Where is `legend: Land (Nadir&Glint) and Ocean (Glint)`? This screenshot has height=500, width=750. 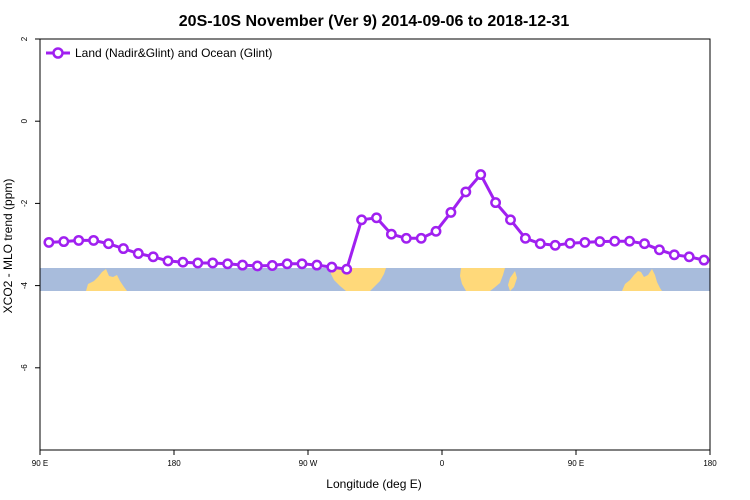 legend: Land (Nadir&Glint) and Ocean (Glint) is located at coordinates (159, 53).